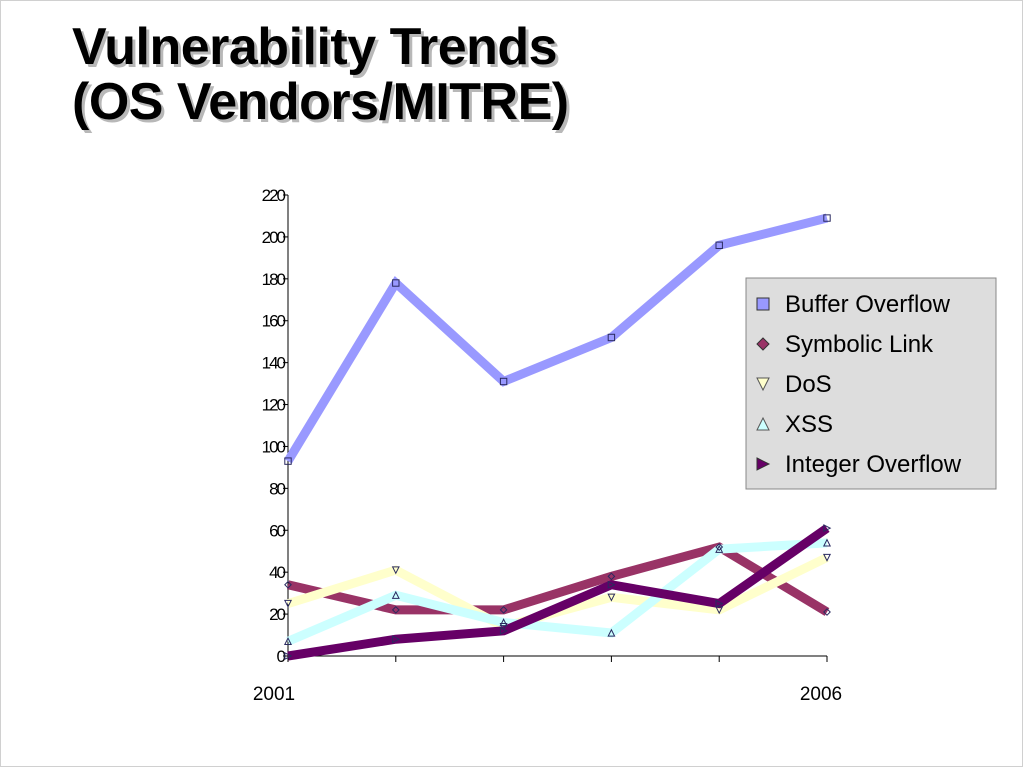  Describe the element at coordinates (611, 576) in the screenshot. I see `data-point-symbolic-link-2004` at that location.